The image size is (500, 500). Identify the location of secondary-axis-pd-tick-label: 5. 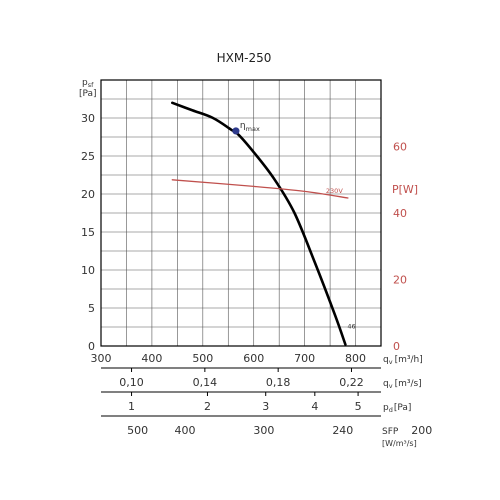
(358, 406).